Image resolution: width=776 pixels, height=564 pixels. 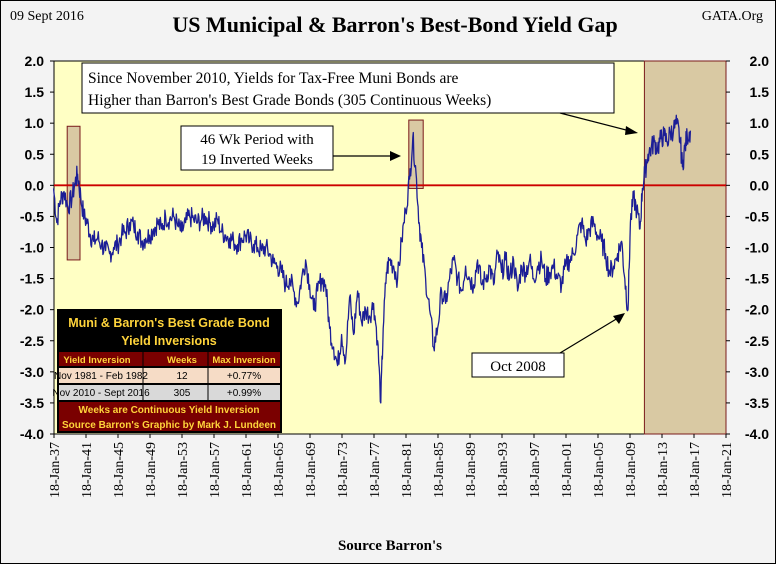 What do you see at coordinates (535, 470) in the screenshot?
I see `x-tick-label-15: 18-Jan-97` at bounding box center [535, 470].